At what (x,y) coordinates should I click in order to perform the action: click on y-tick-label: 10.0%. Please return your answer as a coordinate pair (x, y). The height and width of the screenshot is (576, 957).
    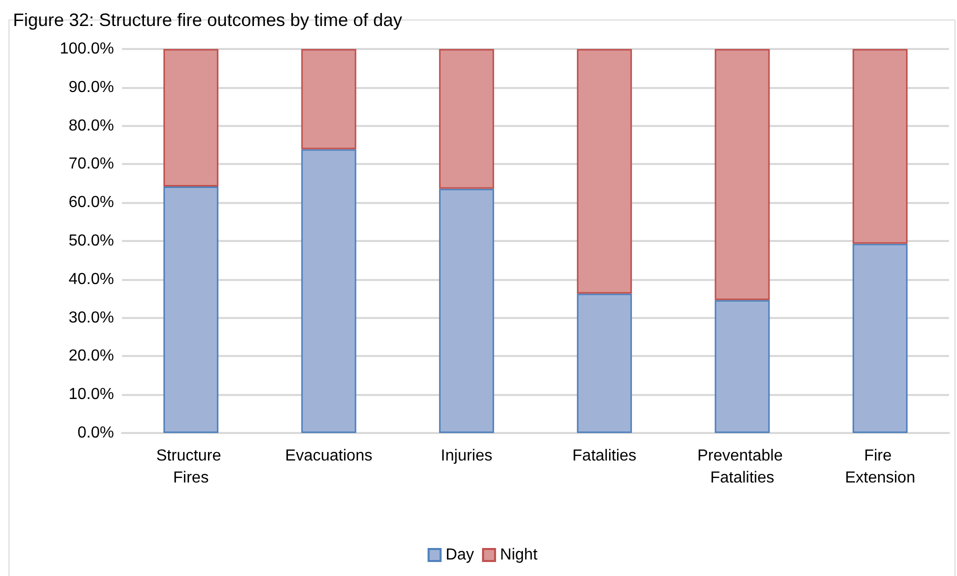
    Looking at the image, I should click on (91, 395).